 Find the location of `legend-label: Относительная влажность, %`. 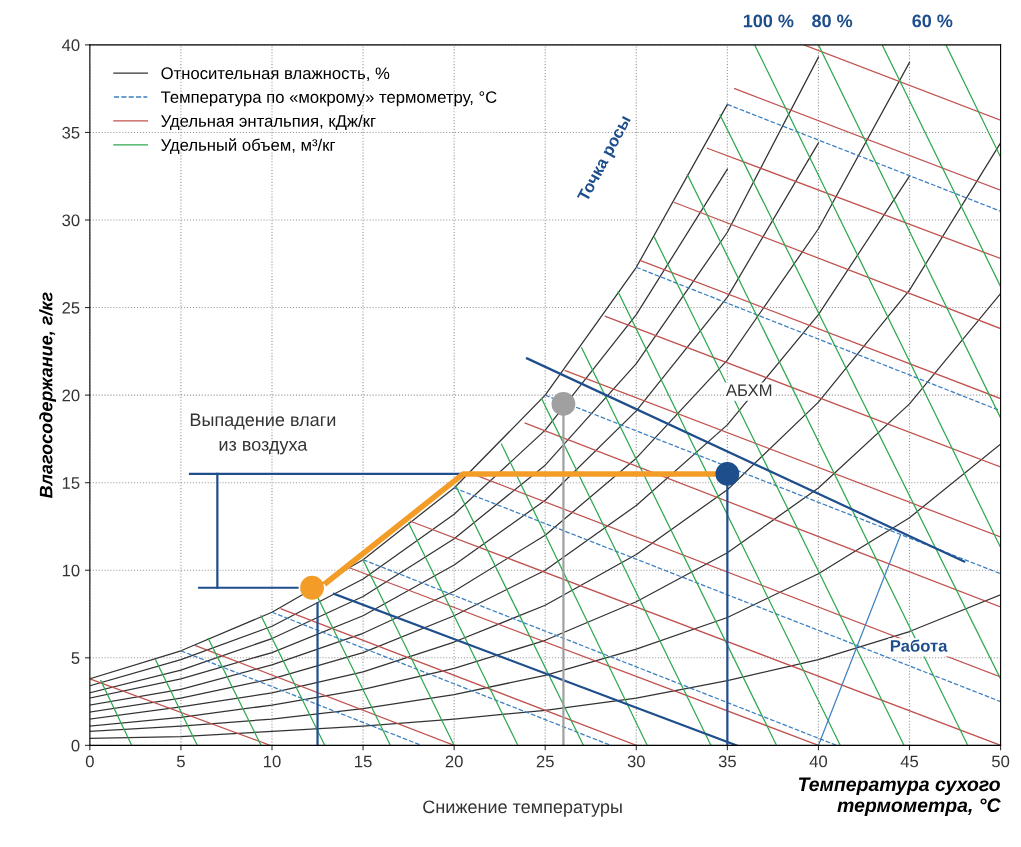

legend-label: Относительная влажность, % is located at coordinates (275, 74).